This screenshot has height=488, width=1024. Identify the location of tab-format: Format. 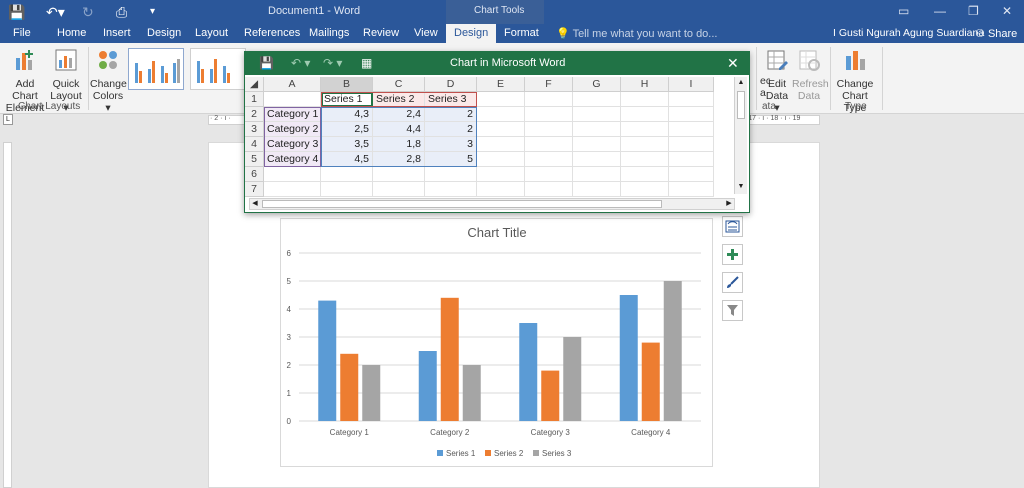
(521, 33).